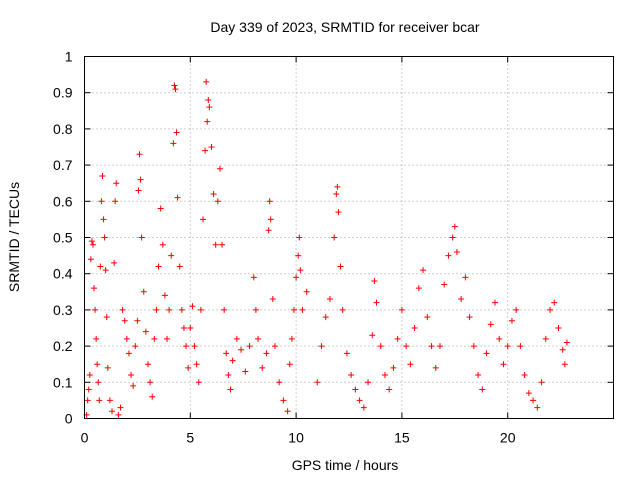 This screenshot has width=640, height=480. Describe the element at coordinates (296, 438) in the screenshot. I see `x-tick-label: 10` at that location.